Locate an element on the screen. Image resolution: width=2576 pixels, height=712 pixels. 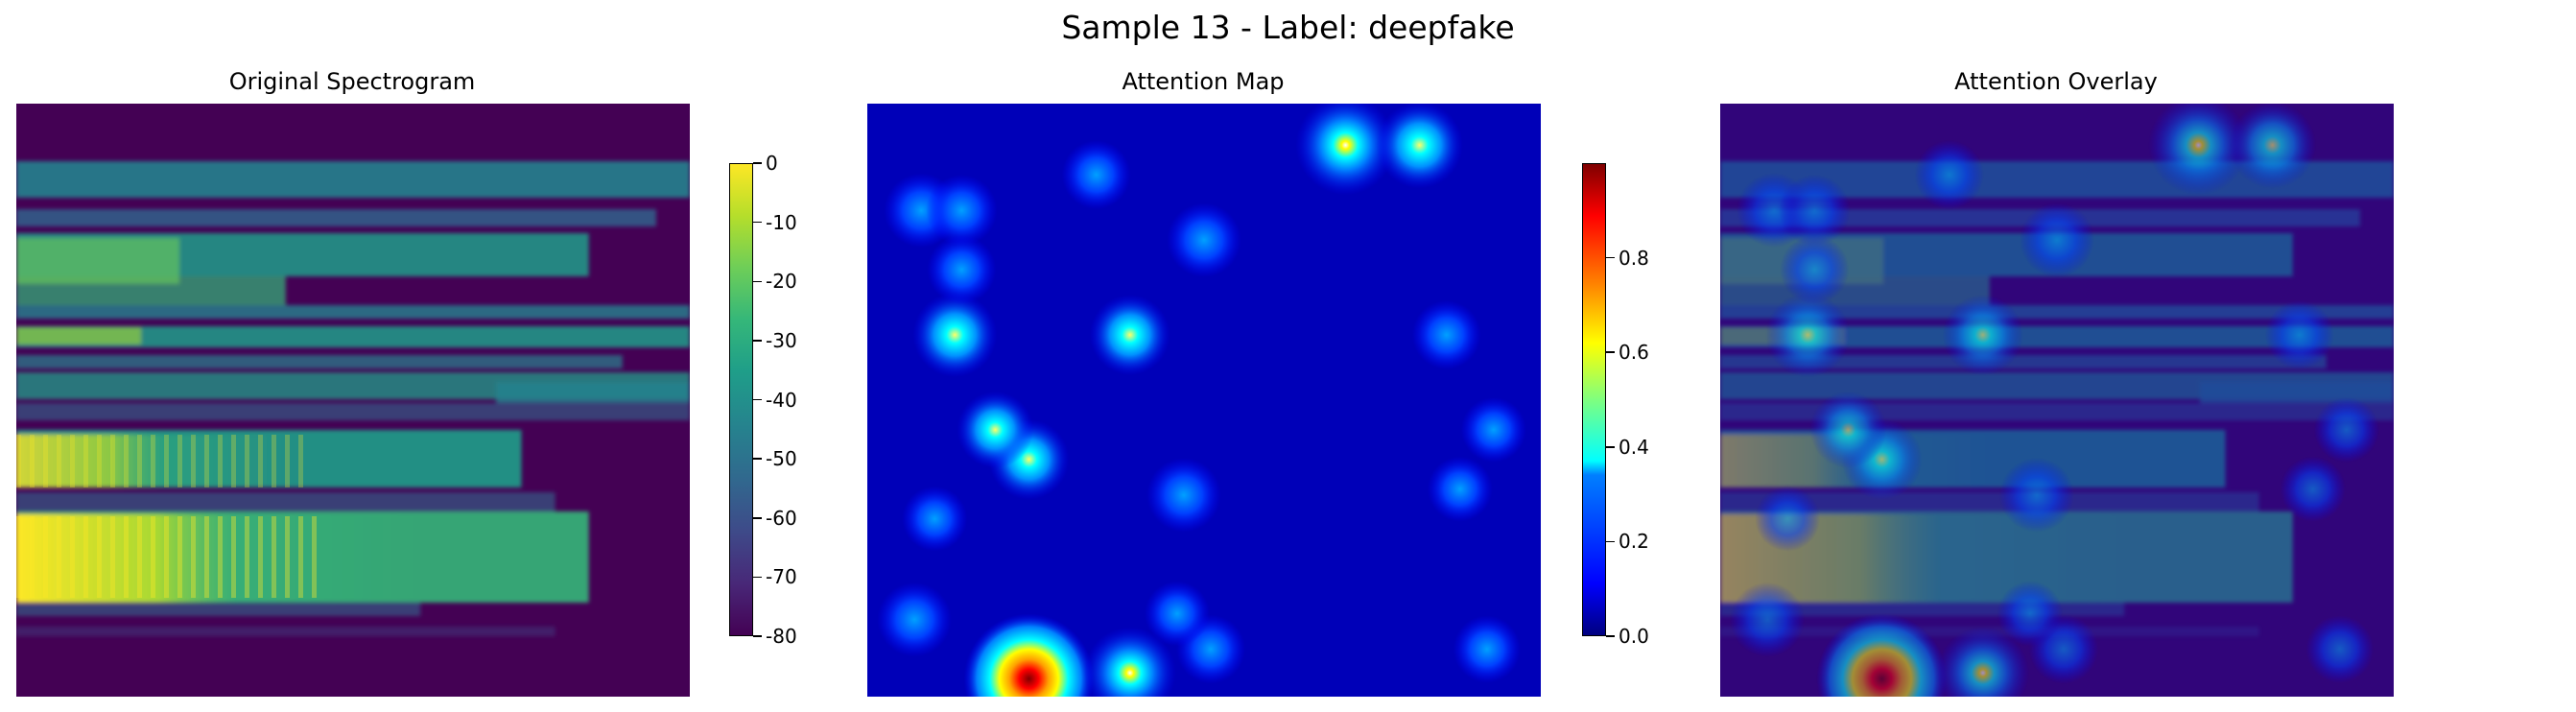
colorbar-tick-label: 0.0 is located at coordinates (1634, 636).